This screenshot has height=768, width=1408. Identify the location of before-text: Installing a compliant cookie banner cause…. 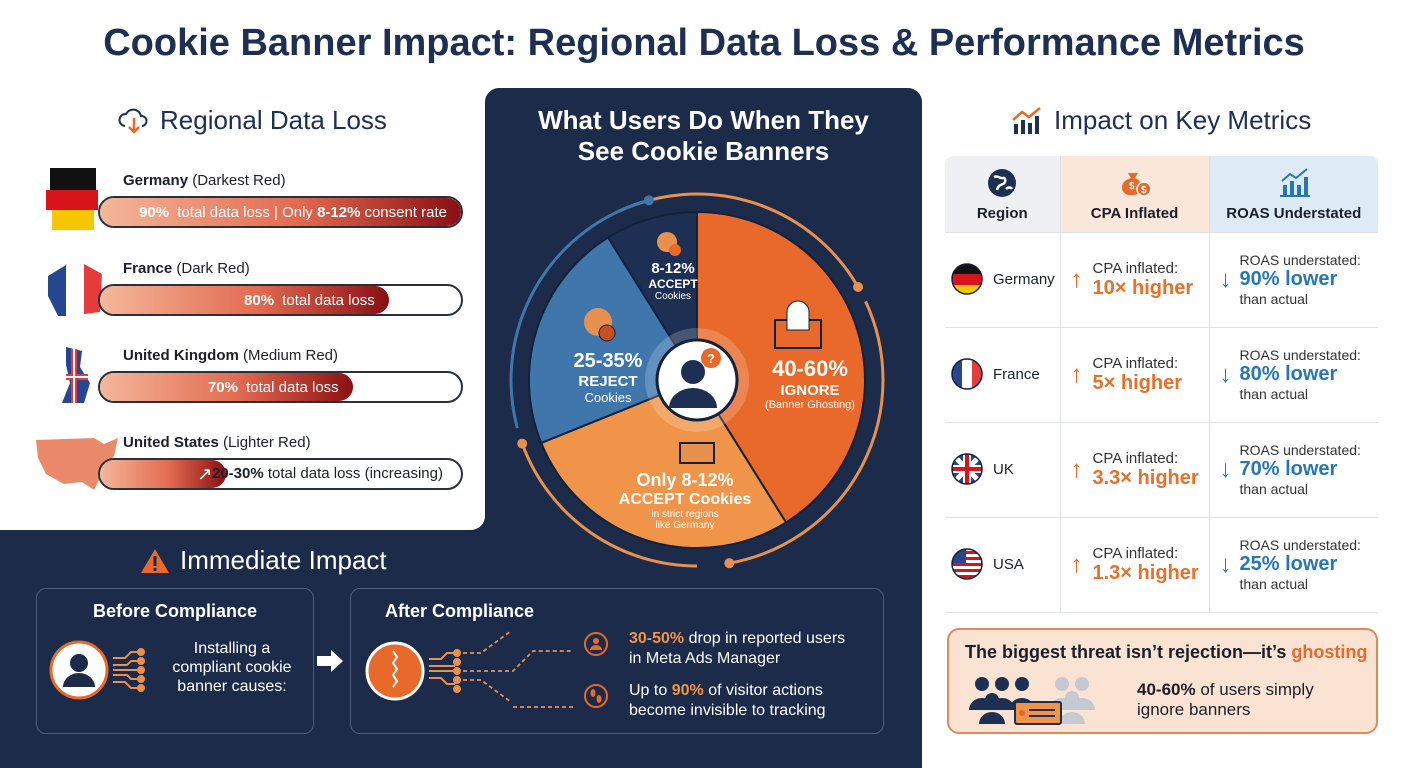
(232, 667).